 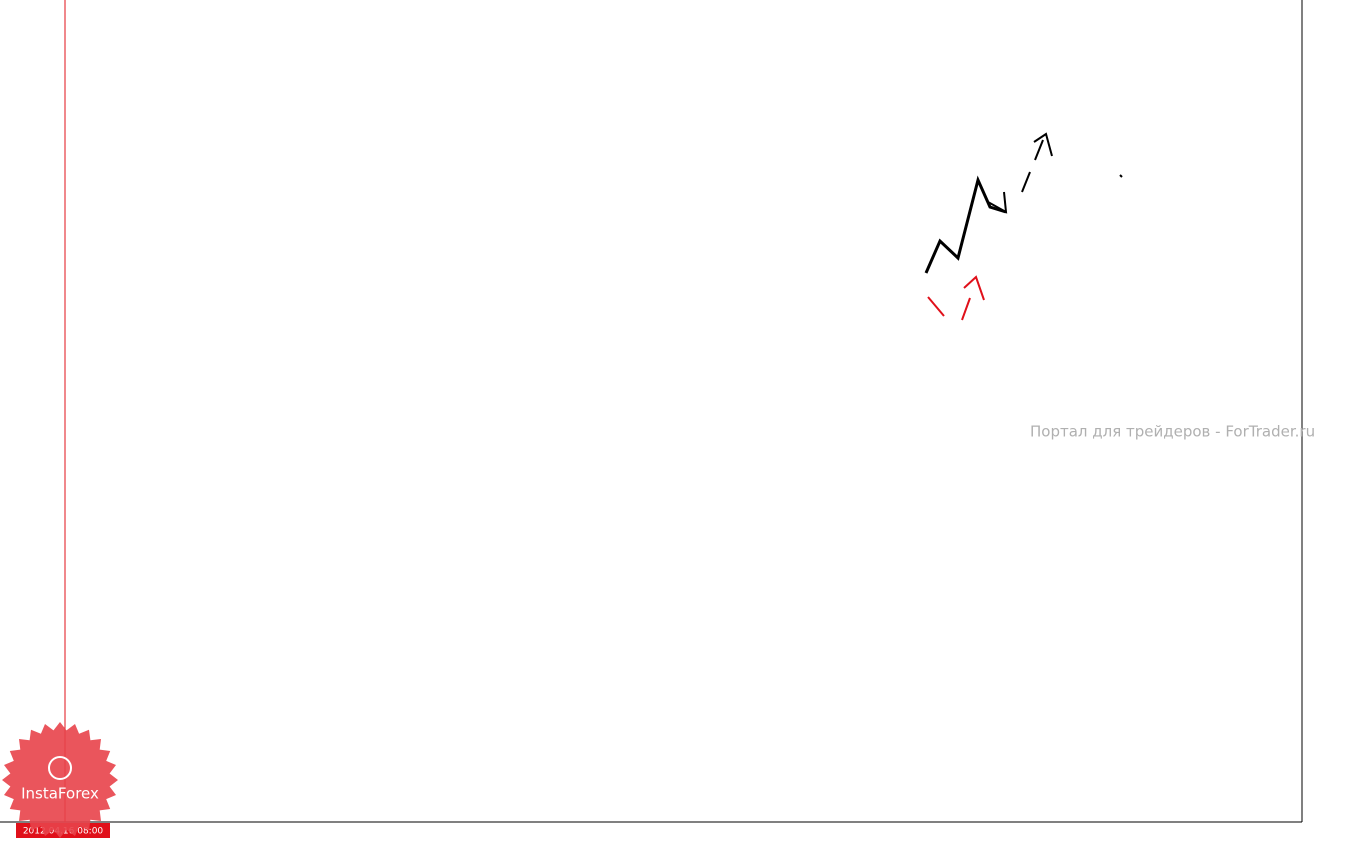 I want to click on logo-text: InstaForex, so click(x=60, y=794).